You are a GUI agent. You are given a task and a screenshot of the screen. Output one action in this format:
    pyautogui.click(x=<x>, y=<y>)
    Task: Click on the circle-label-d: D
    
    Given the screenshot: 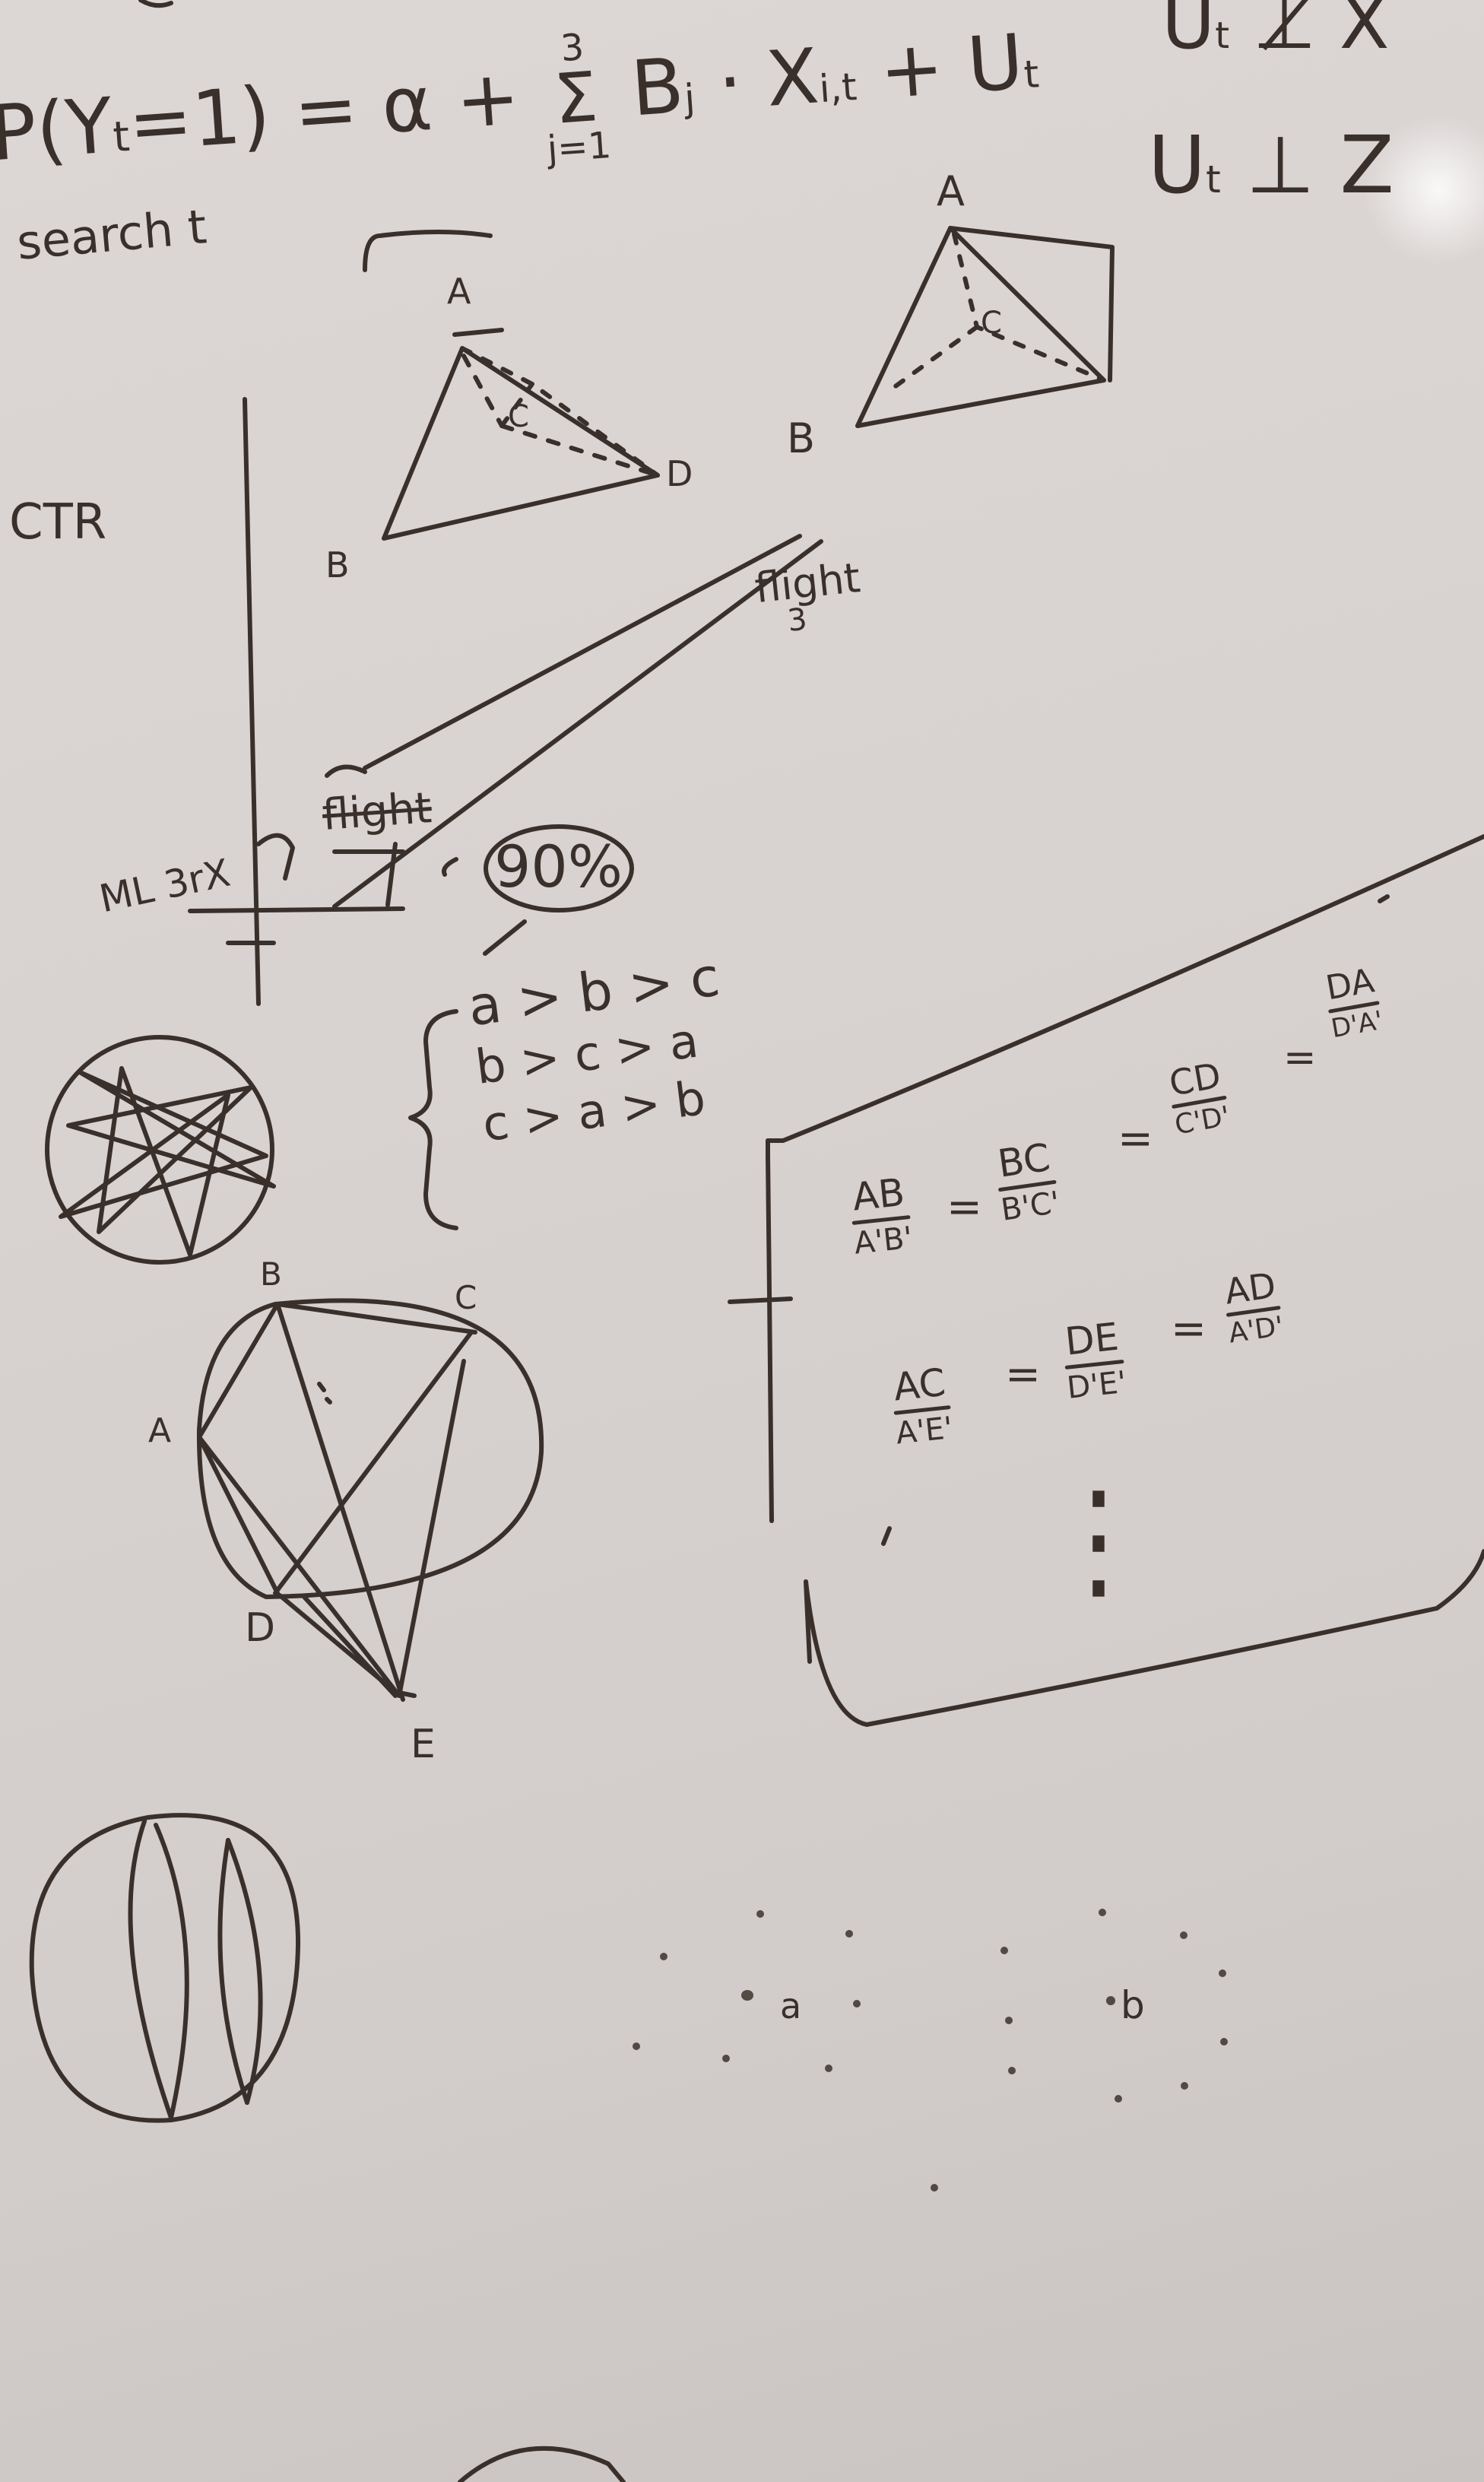 What is the action you would take?
    pyautogui.click(x=260, y=1628)
    